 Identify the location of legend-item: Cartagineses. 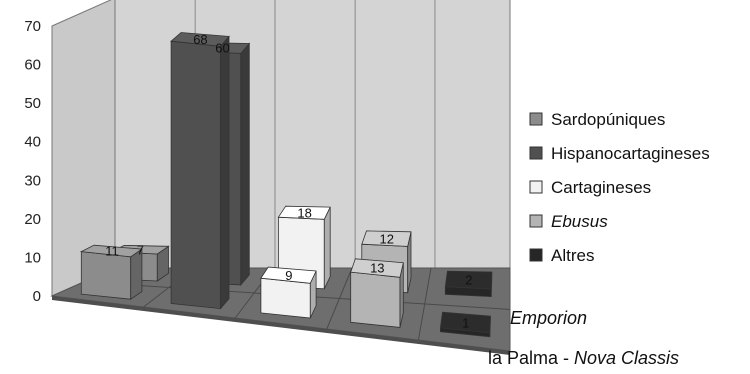
(590, 187).